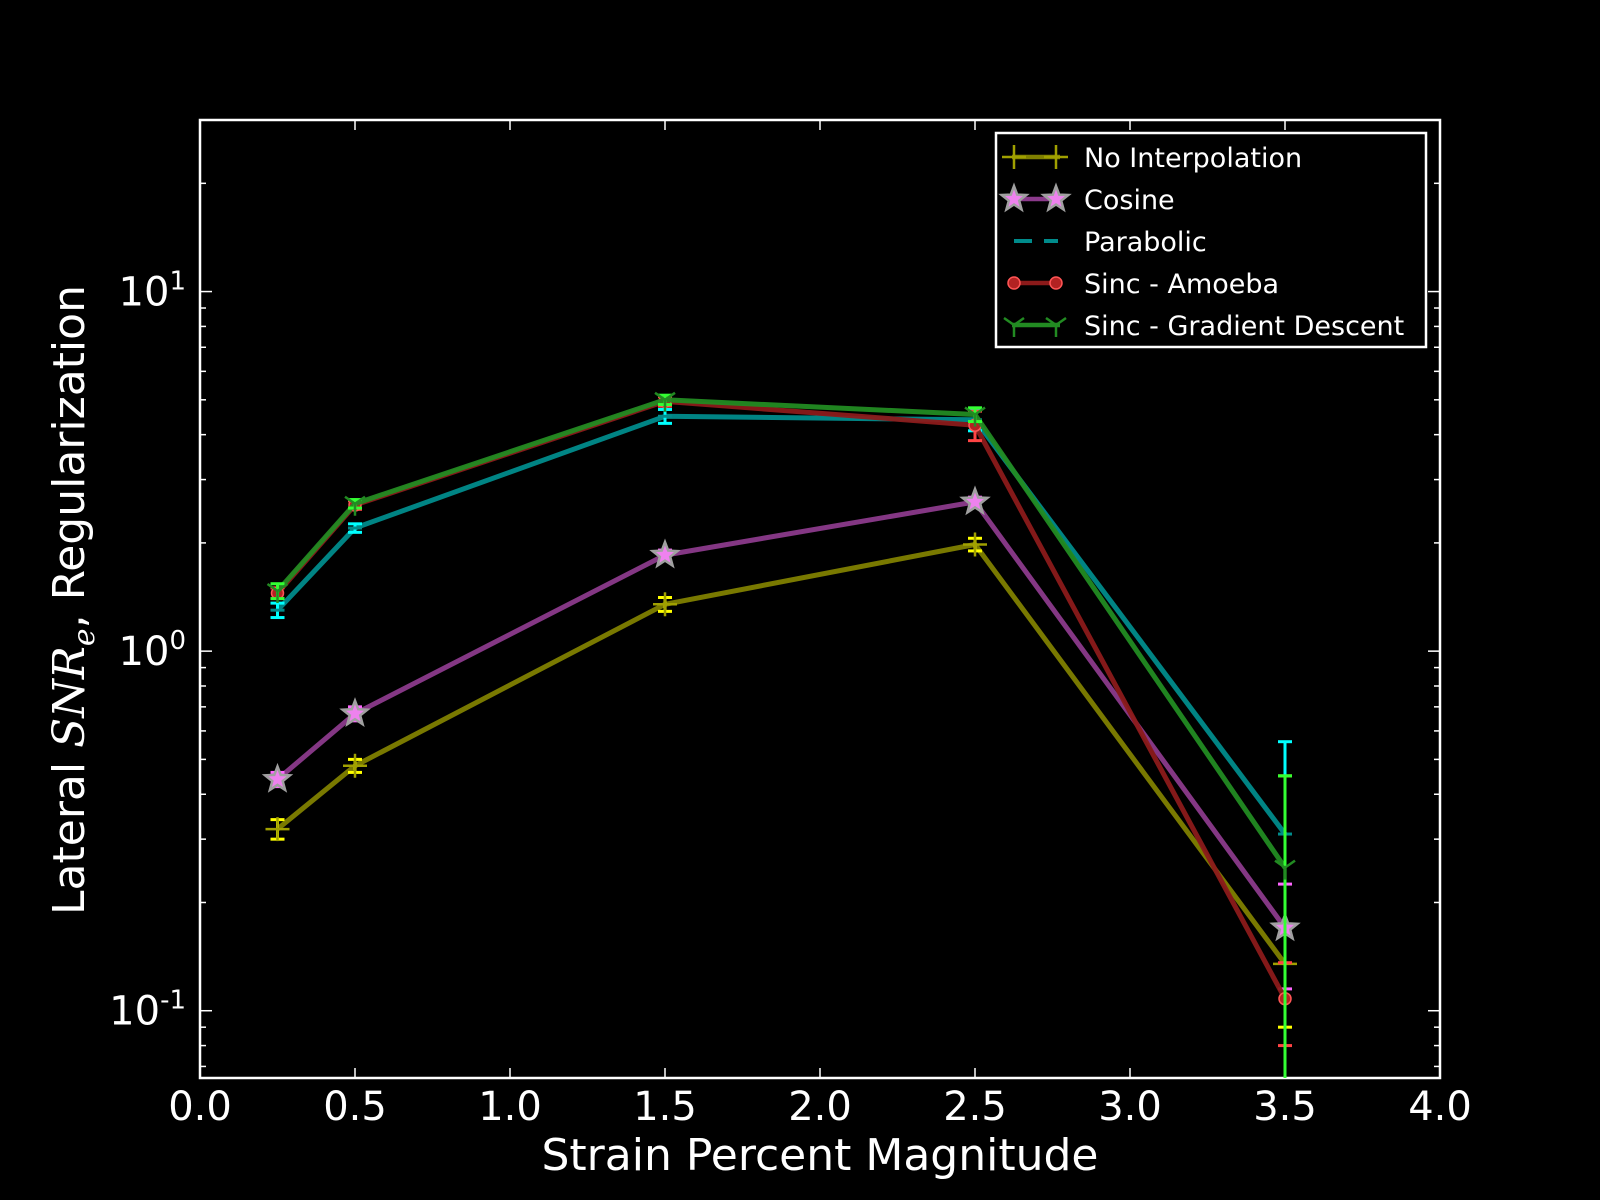 The image size is (1600, 1200). What do you see at coordinates (975, 1107) in the screenshot?
I see `x-tick-label: 2.5` at bounding box center [975, 1107].